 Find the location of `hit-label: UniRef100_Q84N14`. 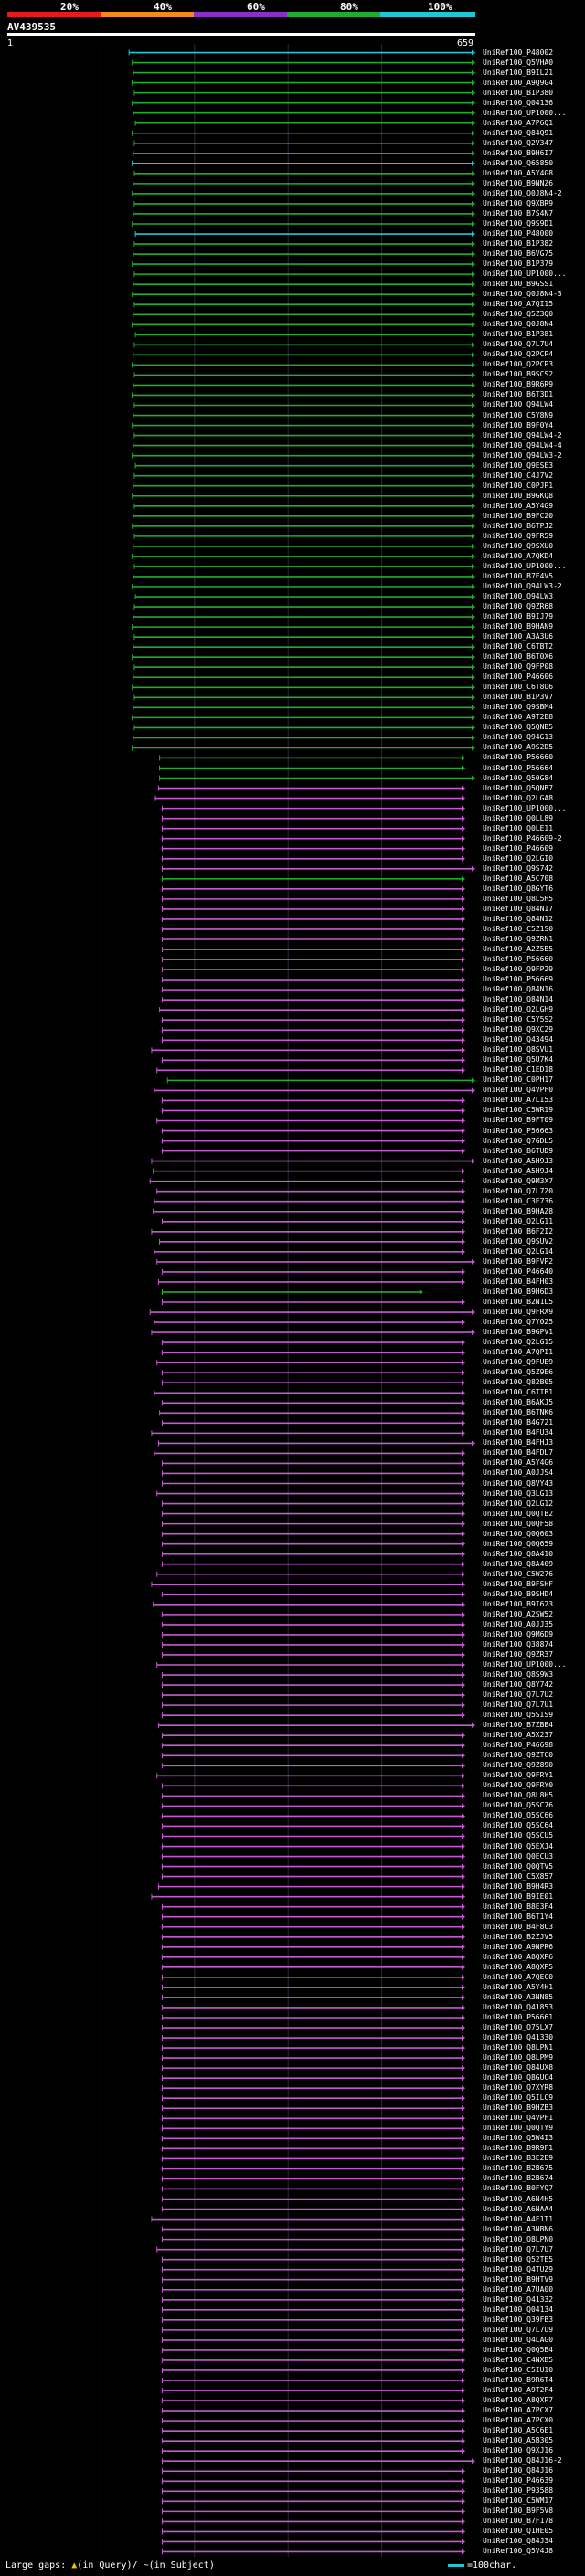

hit-label: UniRef100_Q84N14 is located at coordinates (518, 999).